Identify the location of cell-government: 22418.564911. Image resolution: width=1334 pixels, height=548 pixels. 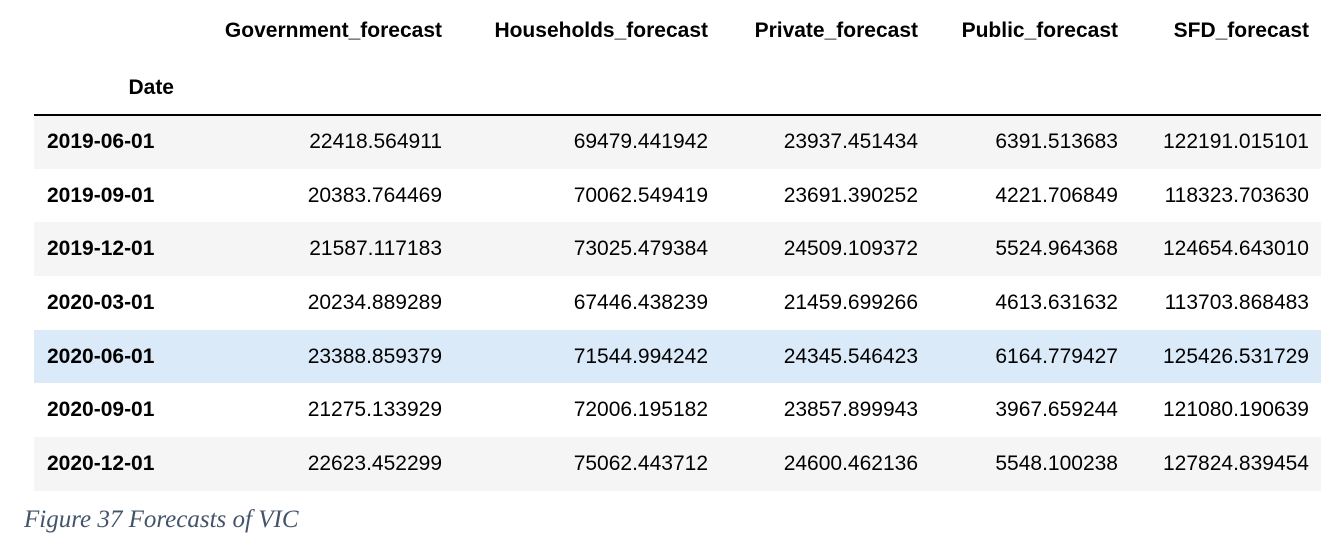
(375, 142).